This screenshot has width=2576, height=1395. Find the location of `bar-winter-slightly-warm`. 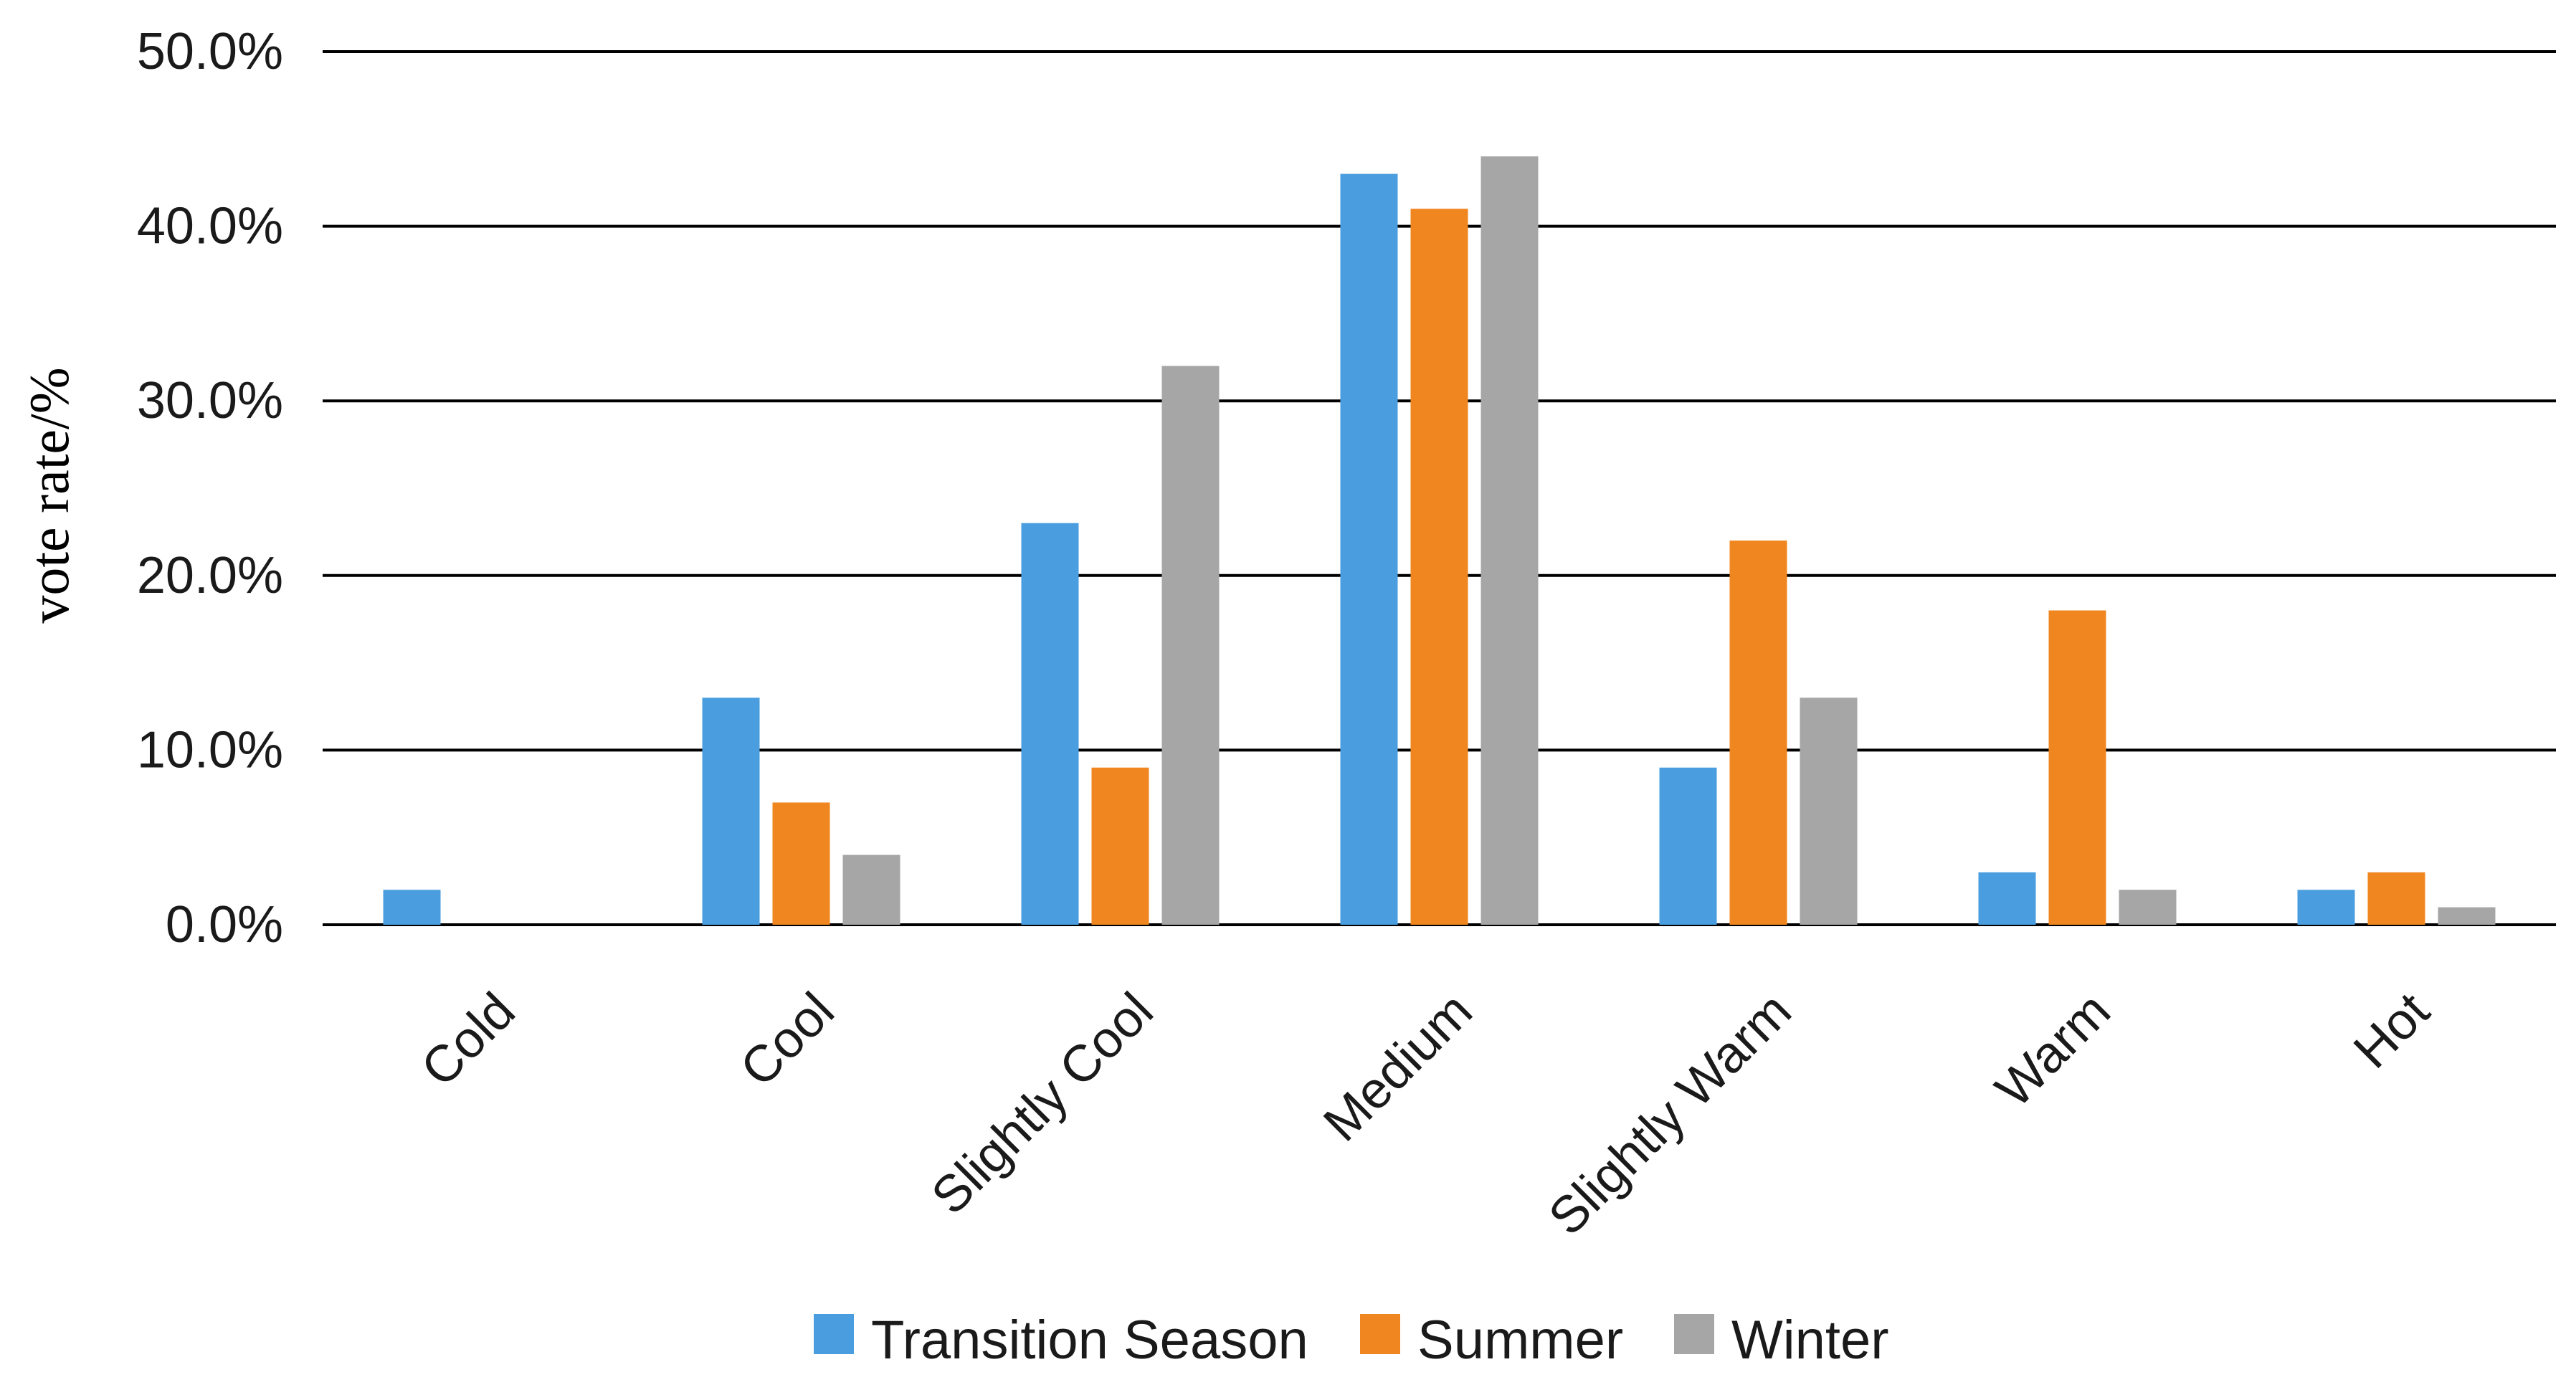

bar-winter-slightly-warm is located at coordinates (1829, 811).